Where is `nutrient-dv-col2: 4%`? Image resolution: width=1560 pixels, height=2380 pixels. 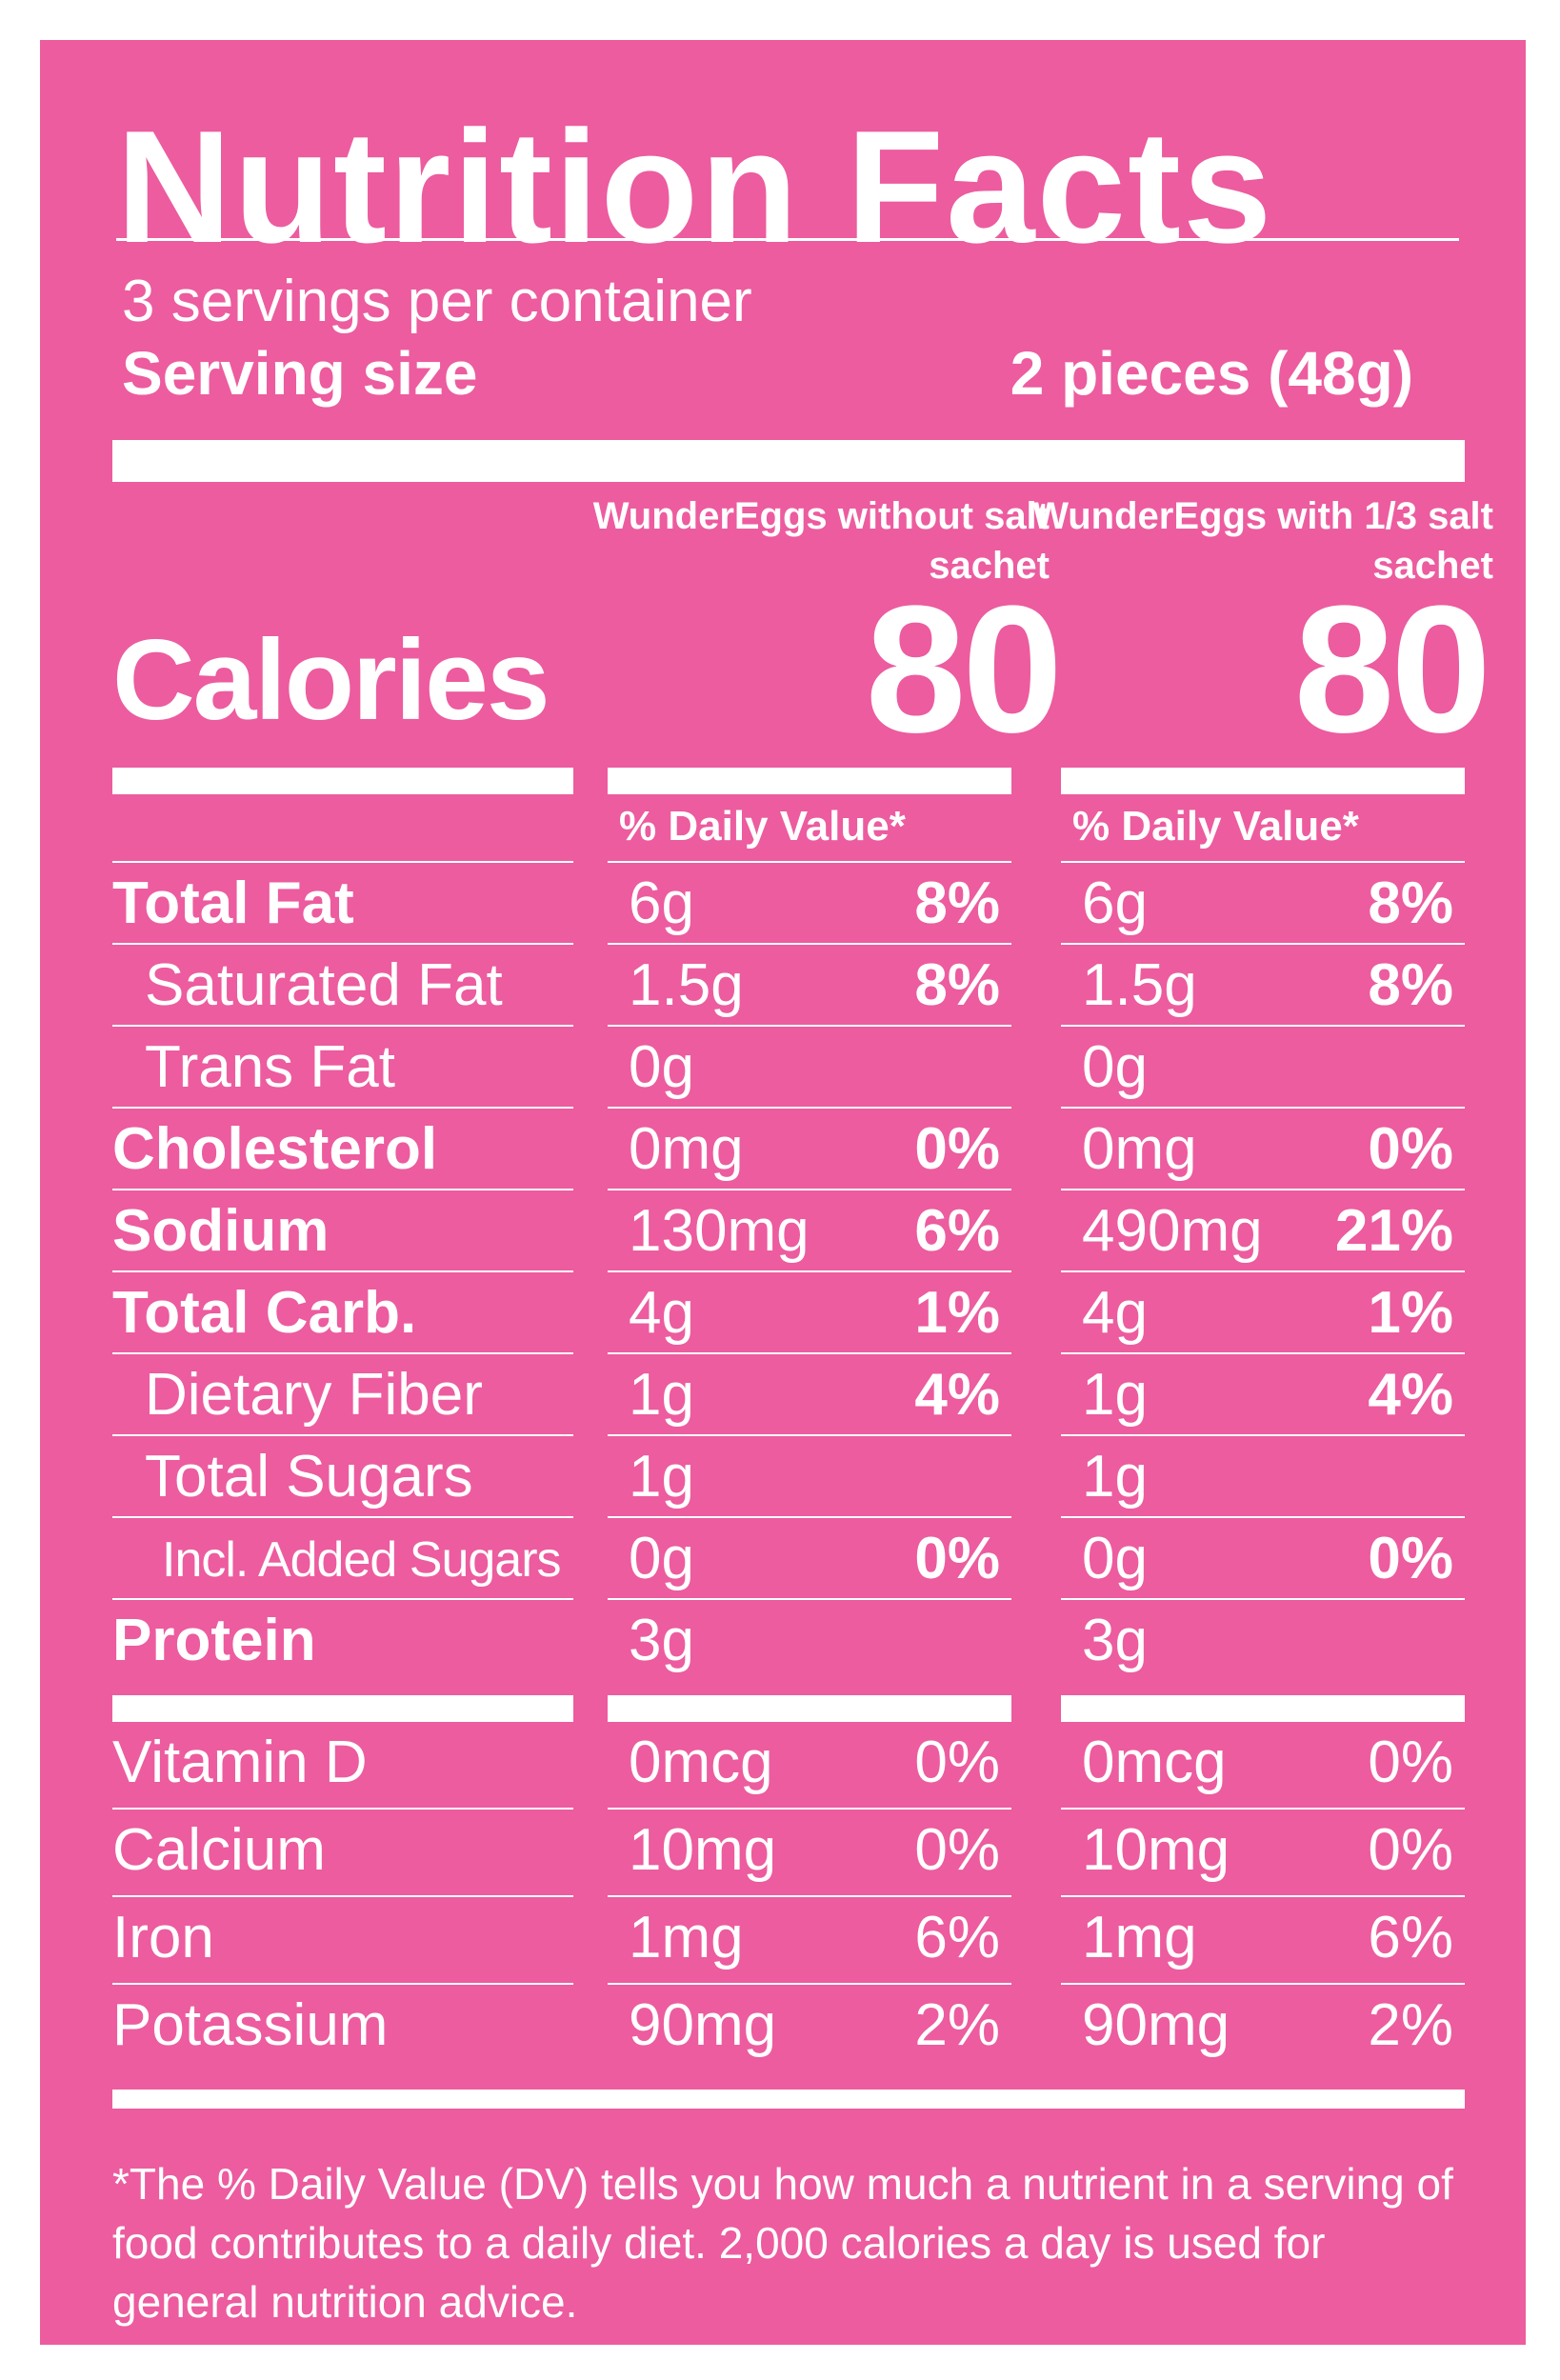
nutrient-dv-col2: 4% is located at coordinates (1410, 1395).